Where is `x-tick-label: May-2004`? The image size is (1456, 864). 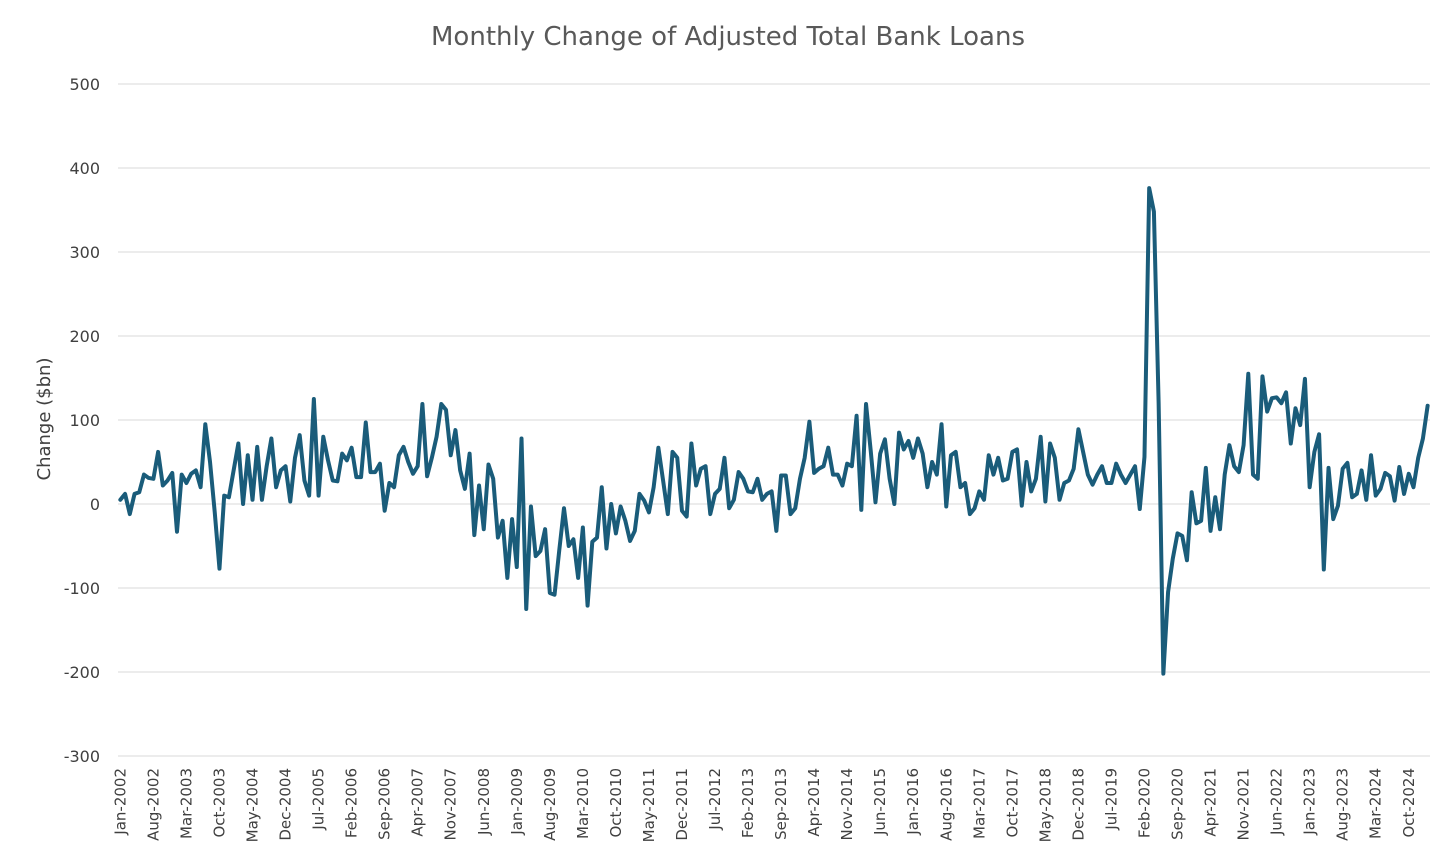
x-tick-label: May-2004 is located at coordinates (253, 805).